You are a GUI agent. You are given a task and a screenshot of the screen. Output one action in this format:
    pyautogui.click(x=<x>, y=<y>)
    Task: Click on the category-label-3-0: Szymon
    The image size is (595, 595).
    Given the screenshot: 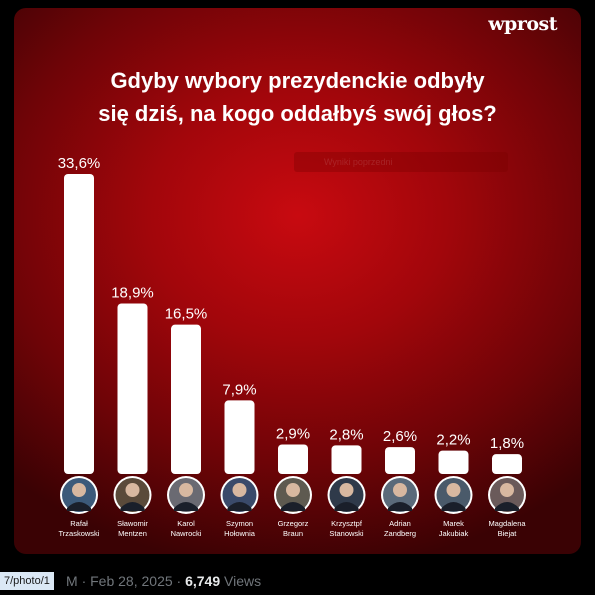 What is the action you would take?
    pyautogui.click(x=239, y=523)
    